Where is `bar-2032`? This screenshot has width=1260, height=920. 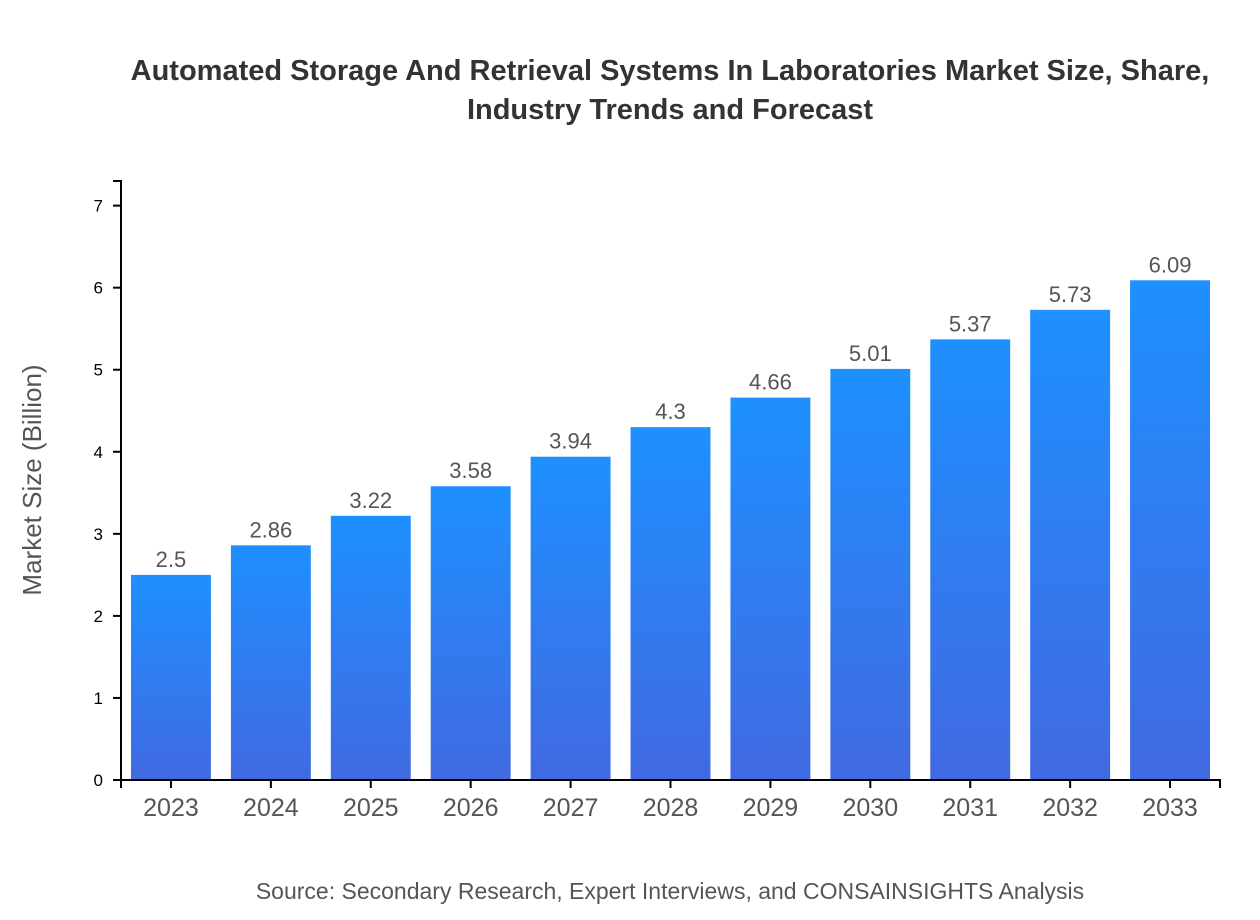
bar-2032 is located at coordinates (1070, 544).